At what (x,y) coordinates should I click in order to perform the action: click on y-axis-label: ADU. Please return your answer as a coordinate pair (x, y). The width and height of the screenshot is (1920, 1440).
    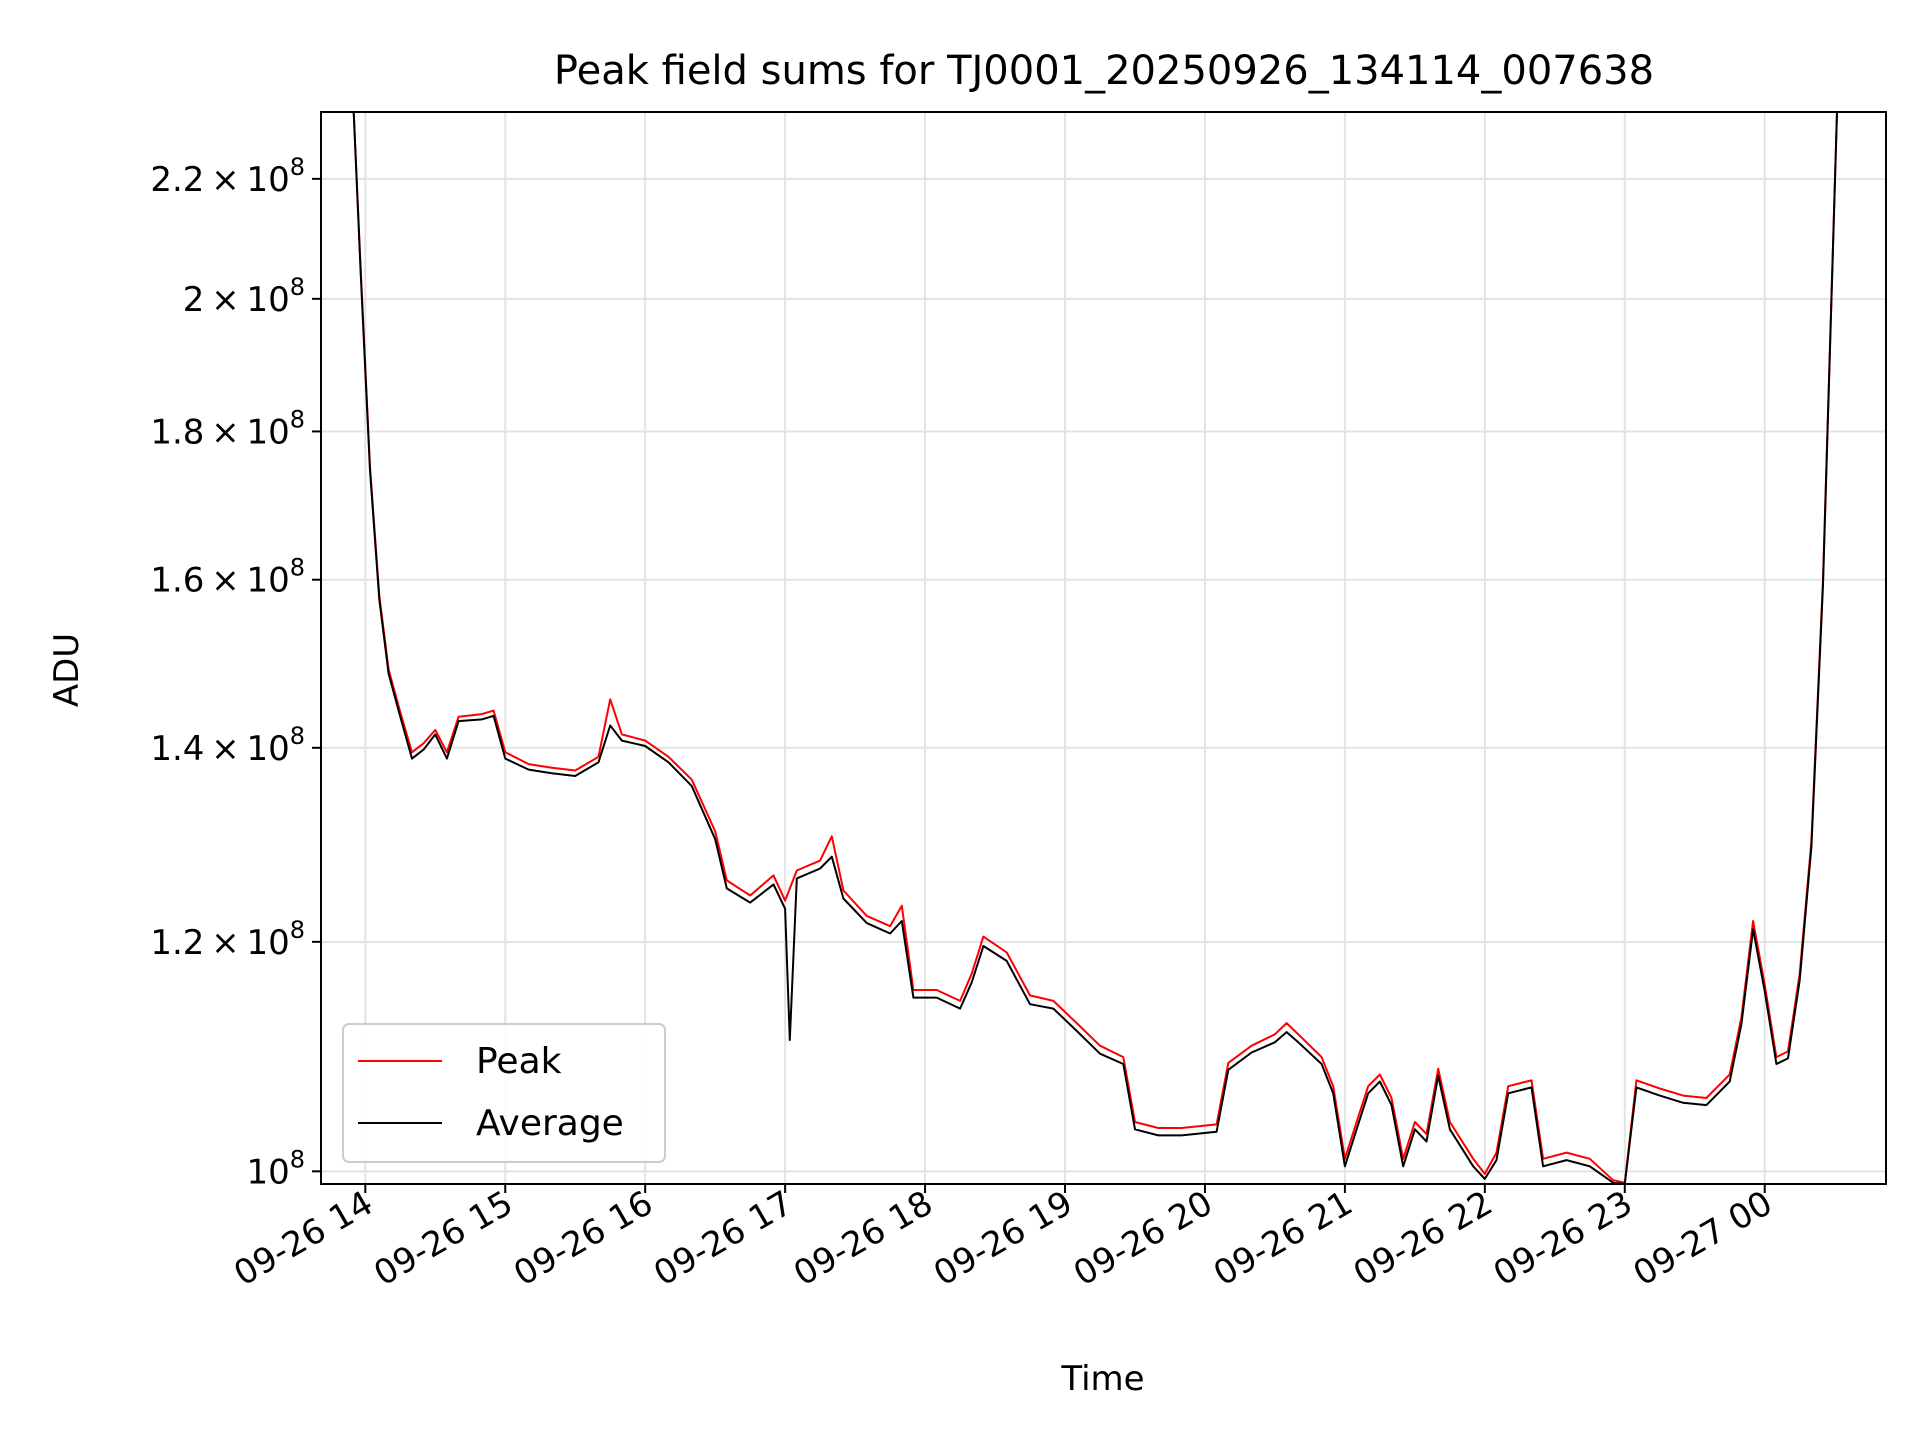
    Looking at the image, I should click on (67, 670).